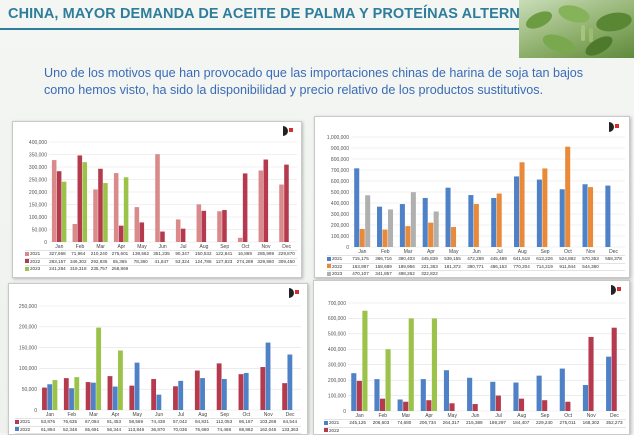  Describe the element at coordinates (266, 201) in the screenshot. I see `bar-sunflower-2022-Nov` at that location.